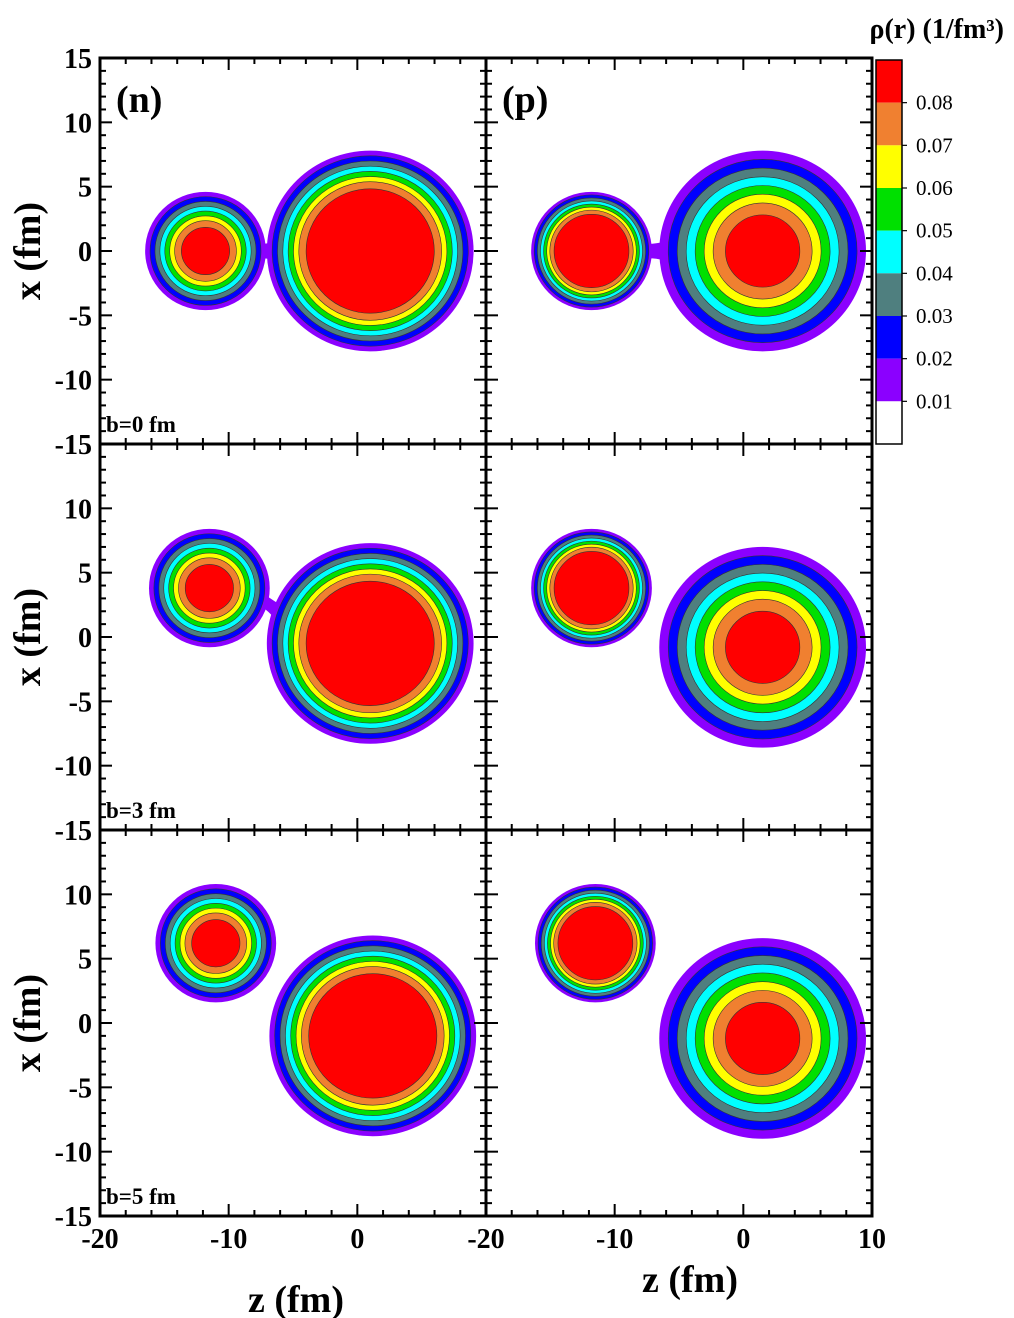 Image resolution: width=1014 pixels, height=1318 pixels. I want to click on colorbar-level-label: 0.05, so click(934, 231).